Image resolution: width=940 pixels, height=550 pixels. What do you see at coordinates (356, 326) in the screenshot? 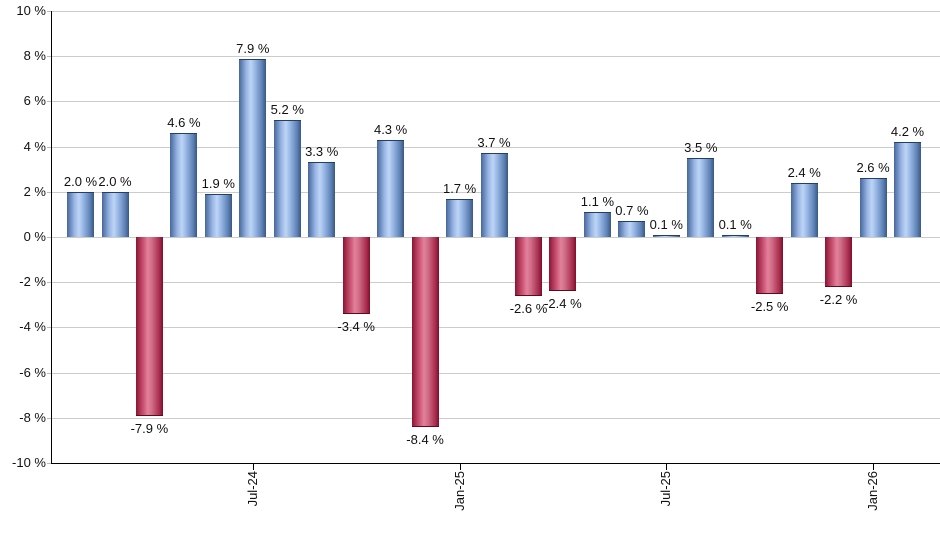
I see `bar-value-label: -3.4 %` at bounding box center [356, 326].